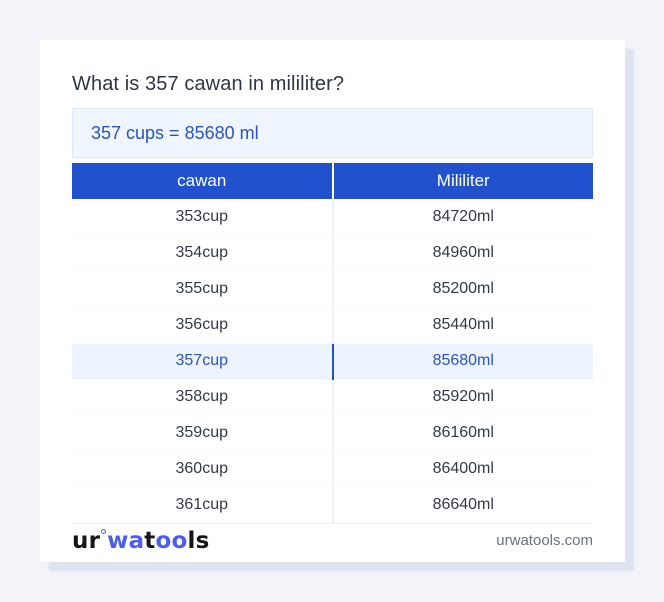  I want to click on table-row: 355cup 85200ml, so click(332, 289).